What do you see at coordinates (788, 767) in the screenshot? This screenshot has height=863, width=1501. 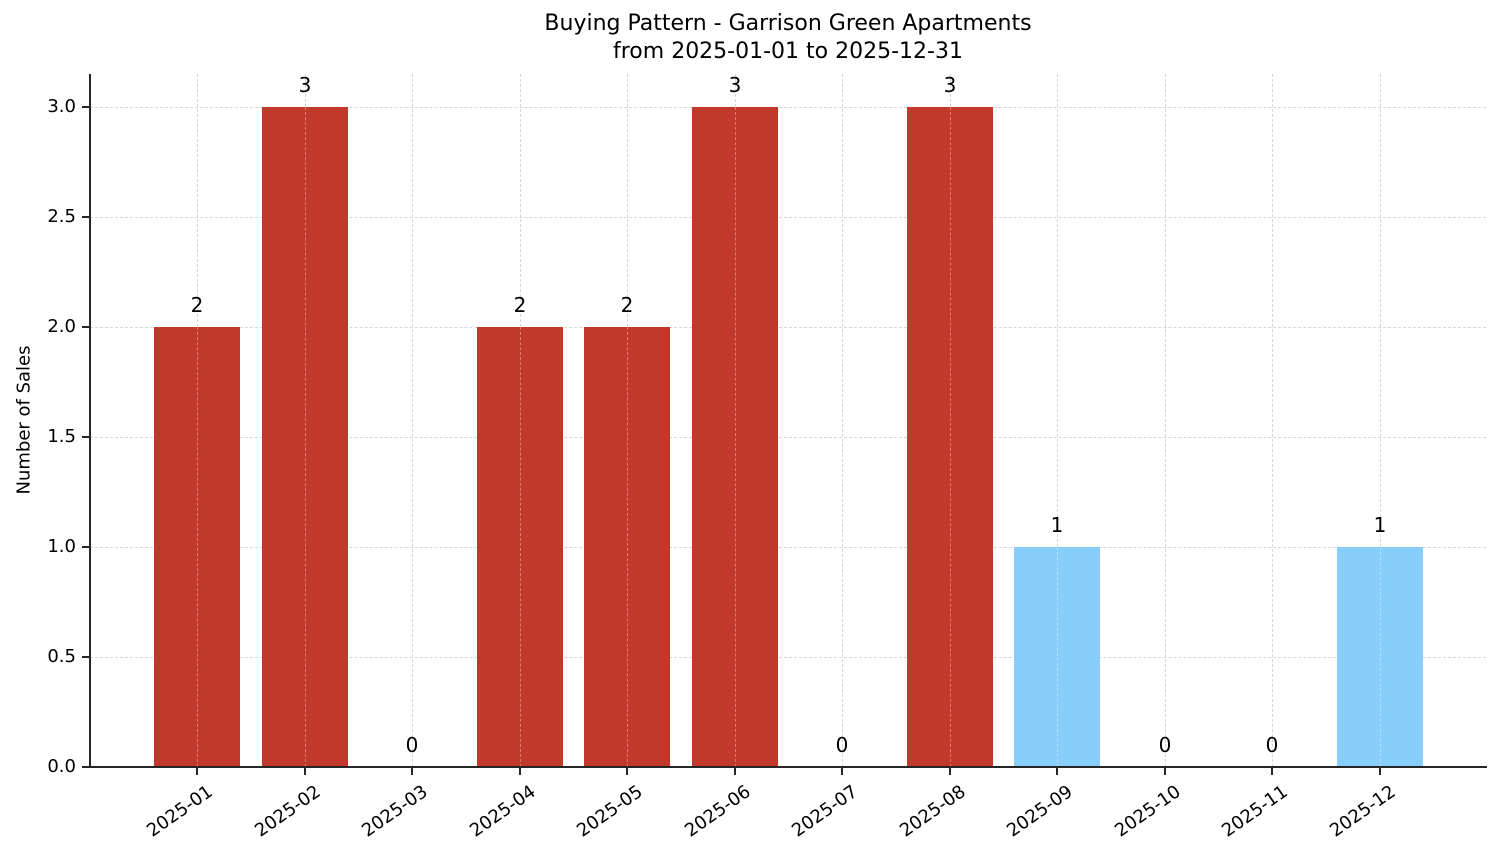 I see `x-axis-line` at bounding box center [788, 767].